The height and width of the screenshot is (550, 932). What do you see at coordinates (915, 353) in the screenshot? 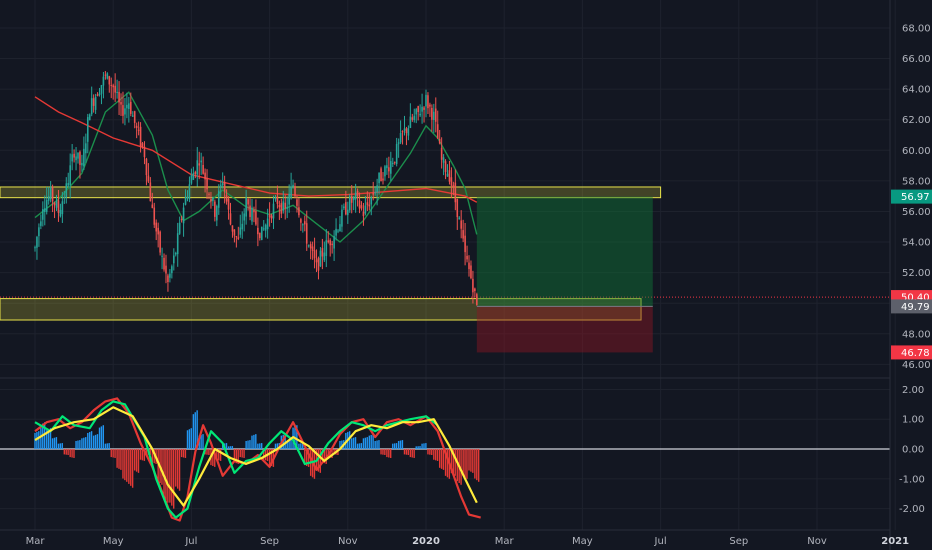
I see `price-badge-text: 46.78` at bounding box center [915, 353].